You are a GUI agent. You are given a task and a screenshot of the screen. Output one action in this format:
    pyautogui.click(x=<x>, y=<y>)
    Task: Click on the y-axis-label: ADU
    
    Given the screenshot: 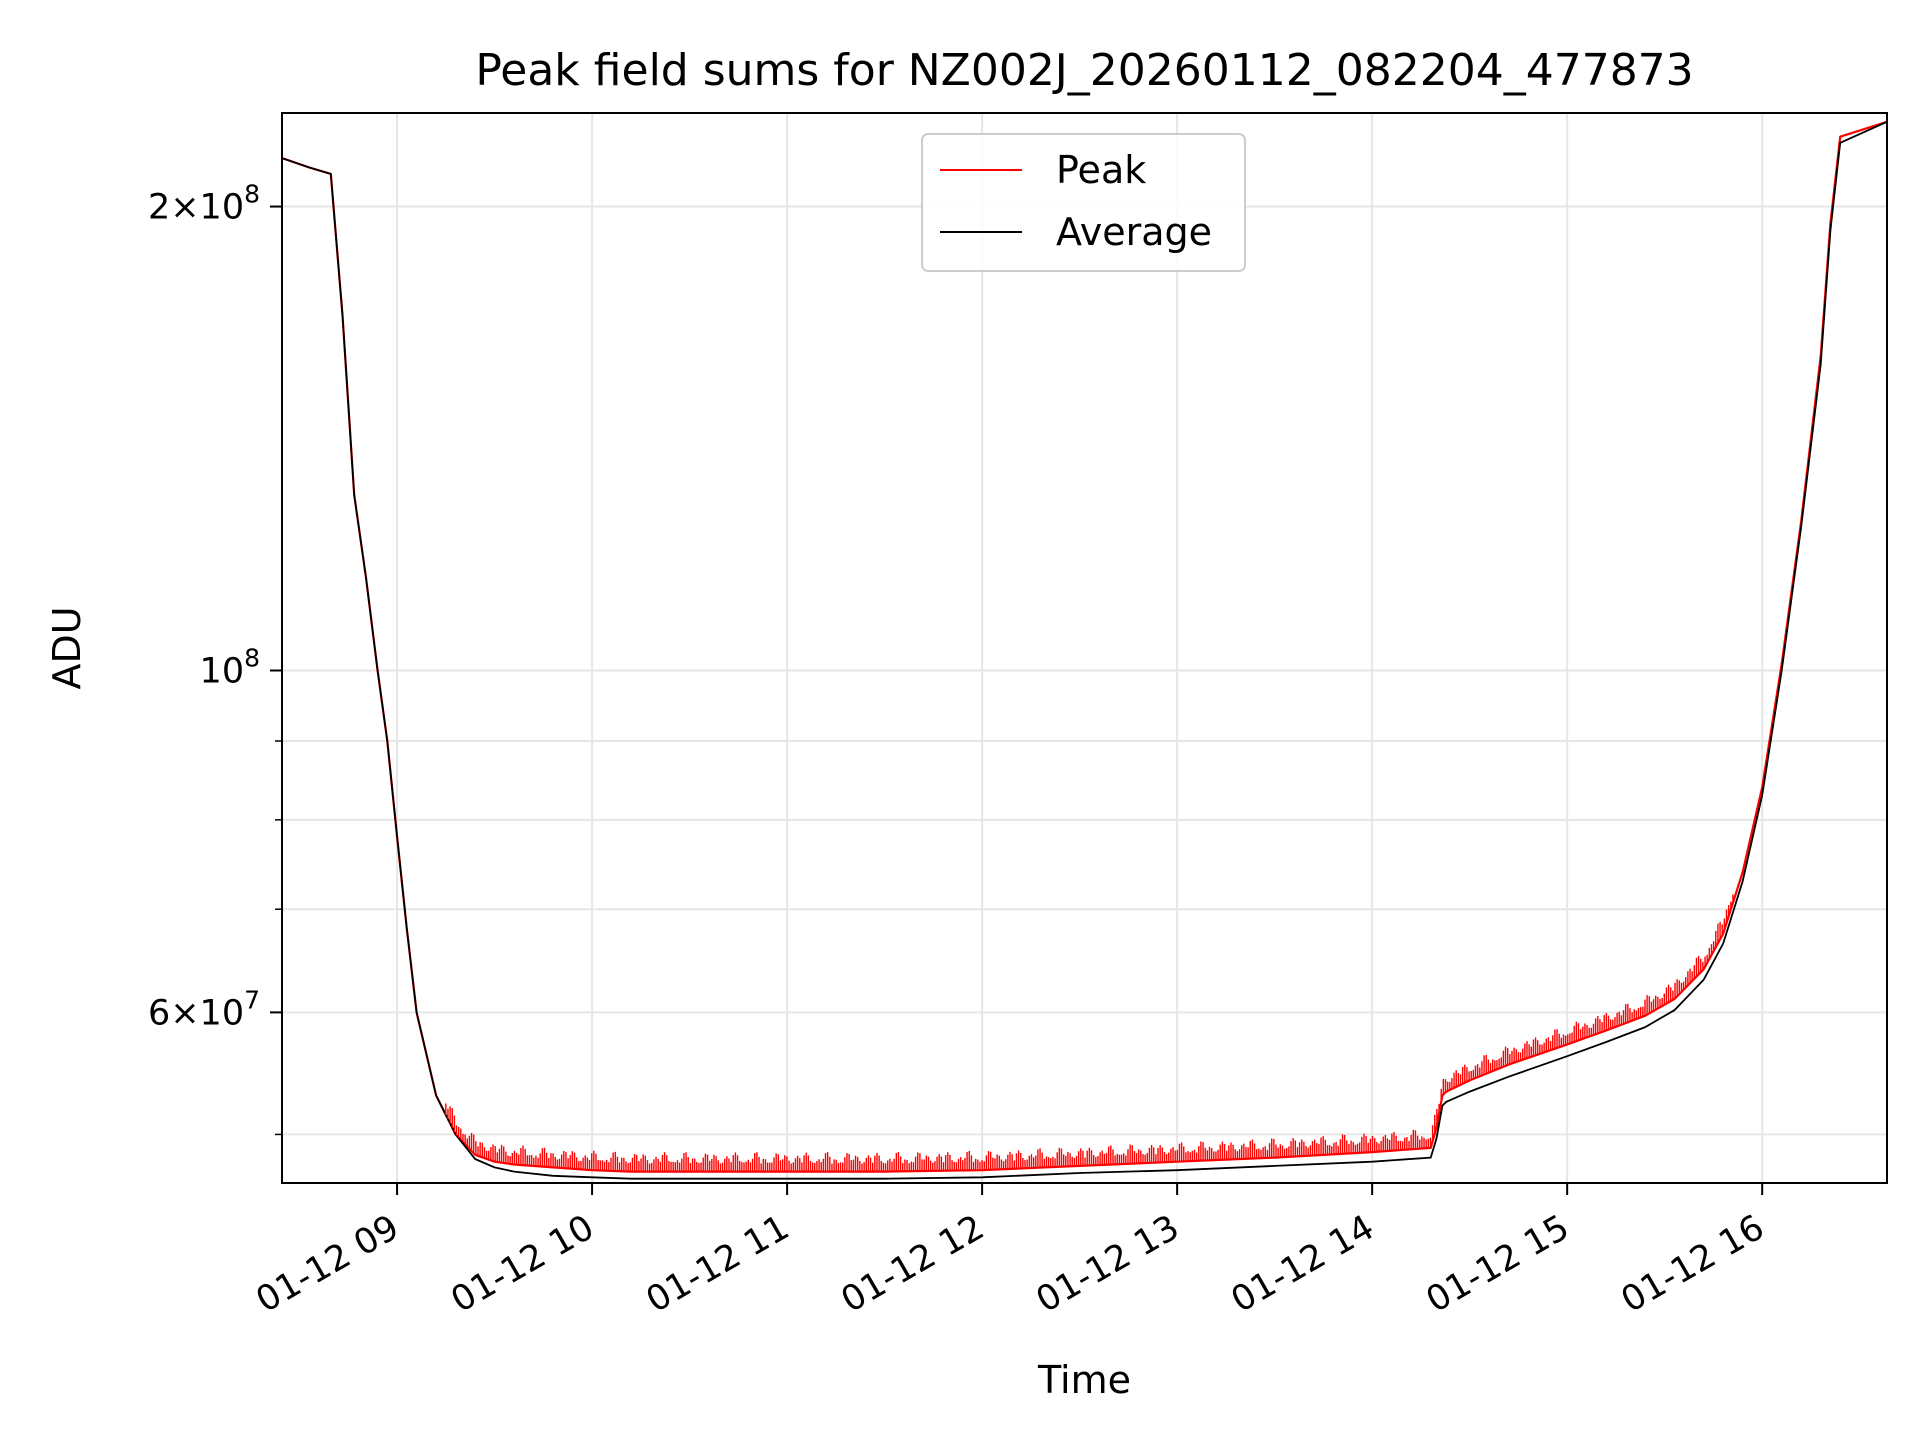 What is the action you would take?
    pyautogui.click(x=67, y=647)
    